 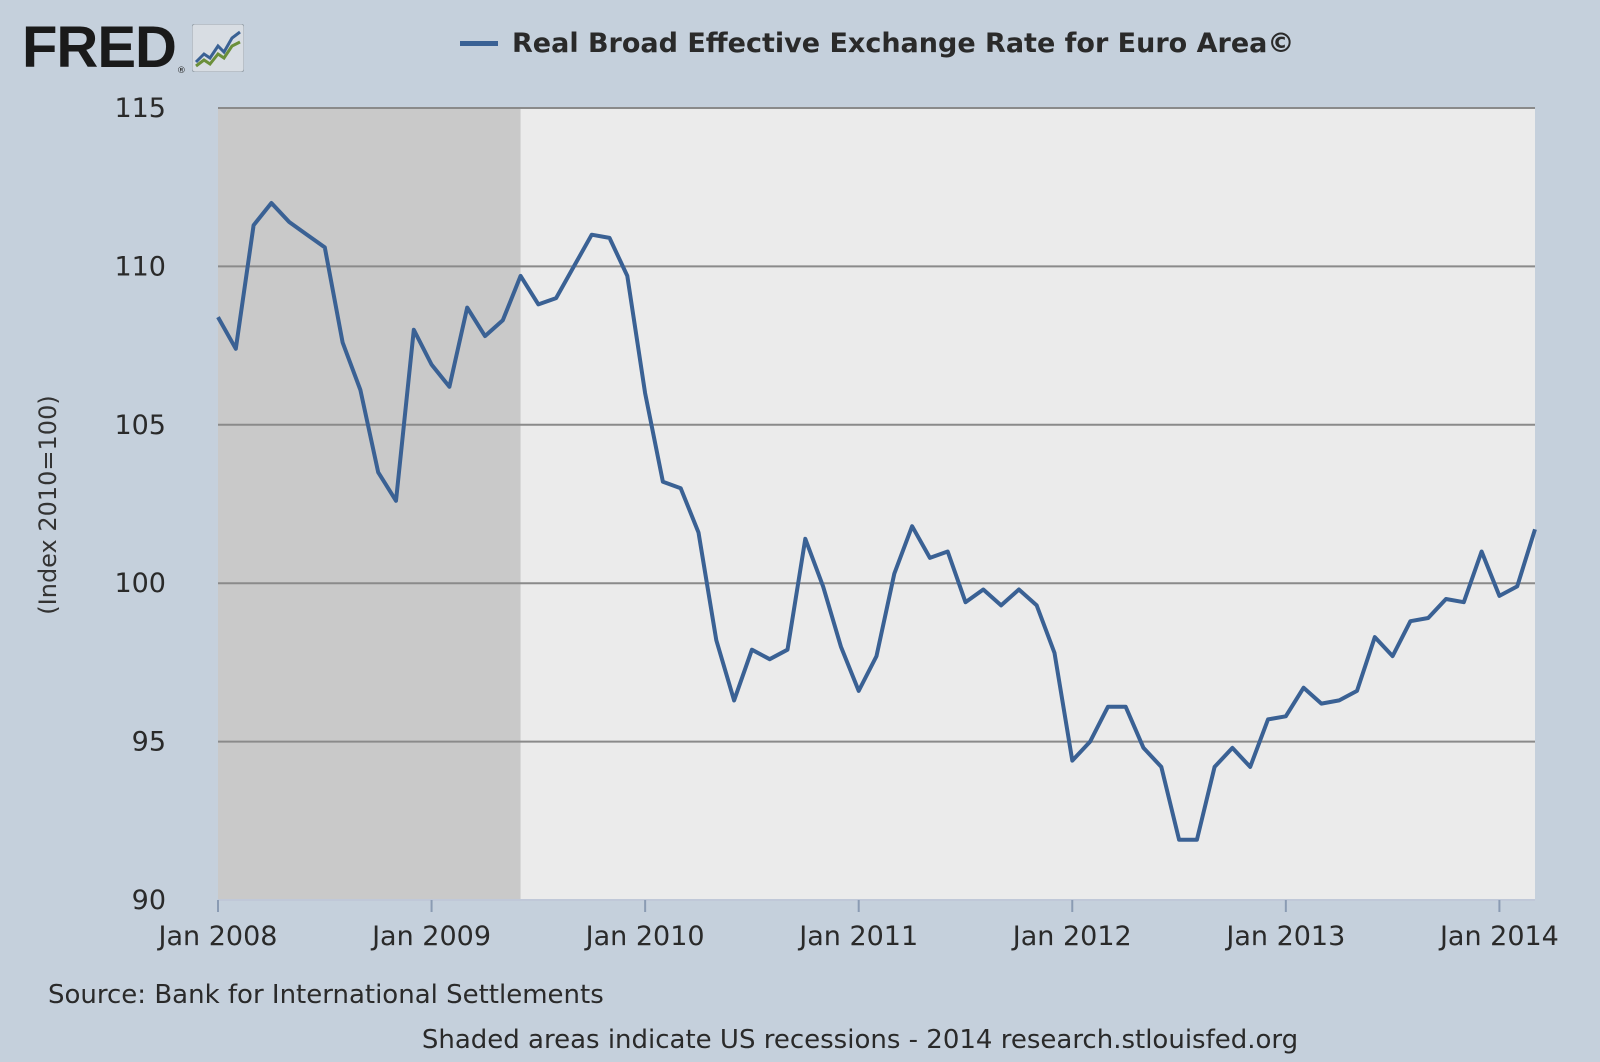 What do you see at coordinates (140, 583) in the screenshot?
I see `y-tick-label: 100` at bounding box center [140, 583].